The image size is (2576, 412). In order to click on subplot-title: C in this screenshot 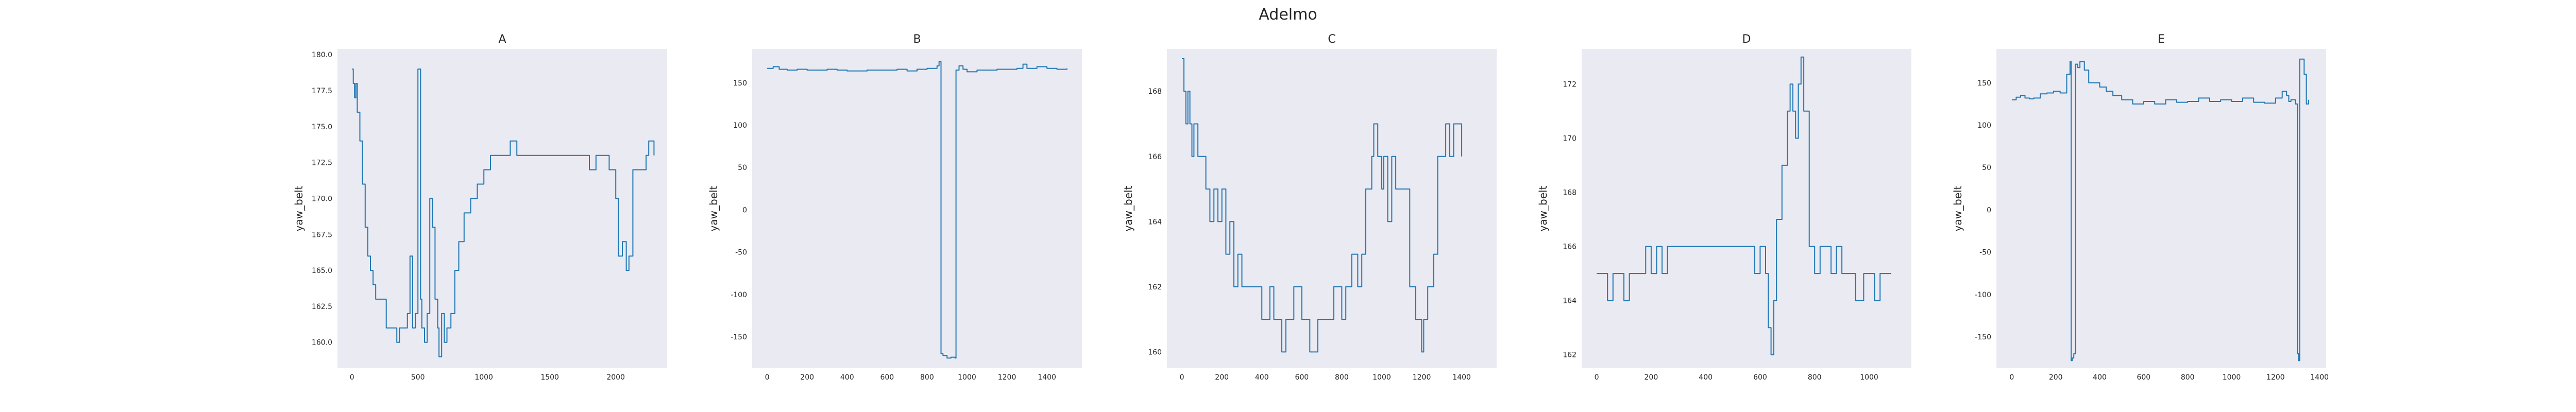, I will do `click(1331, 39)`.